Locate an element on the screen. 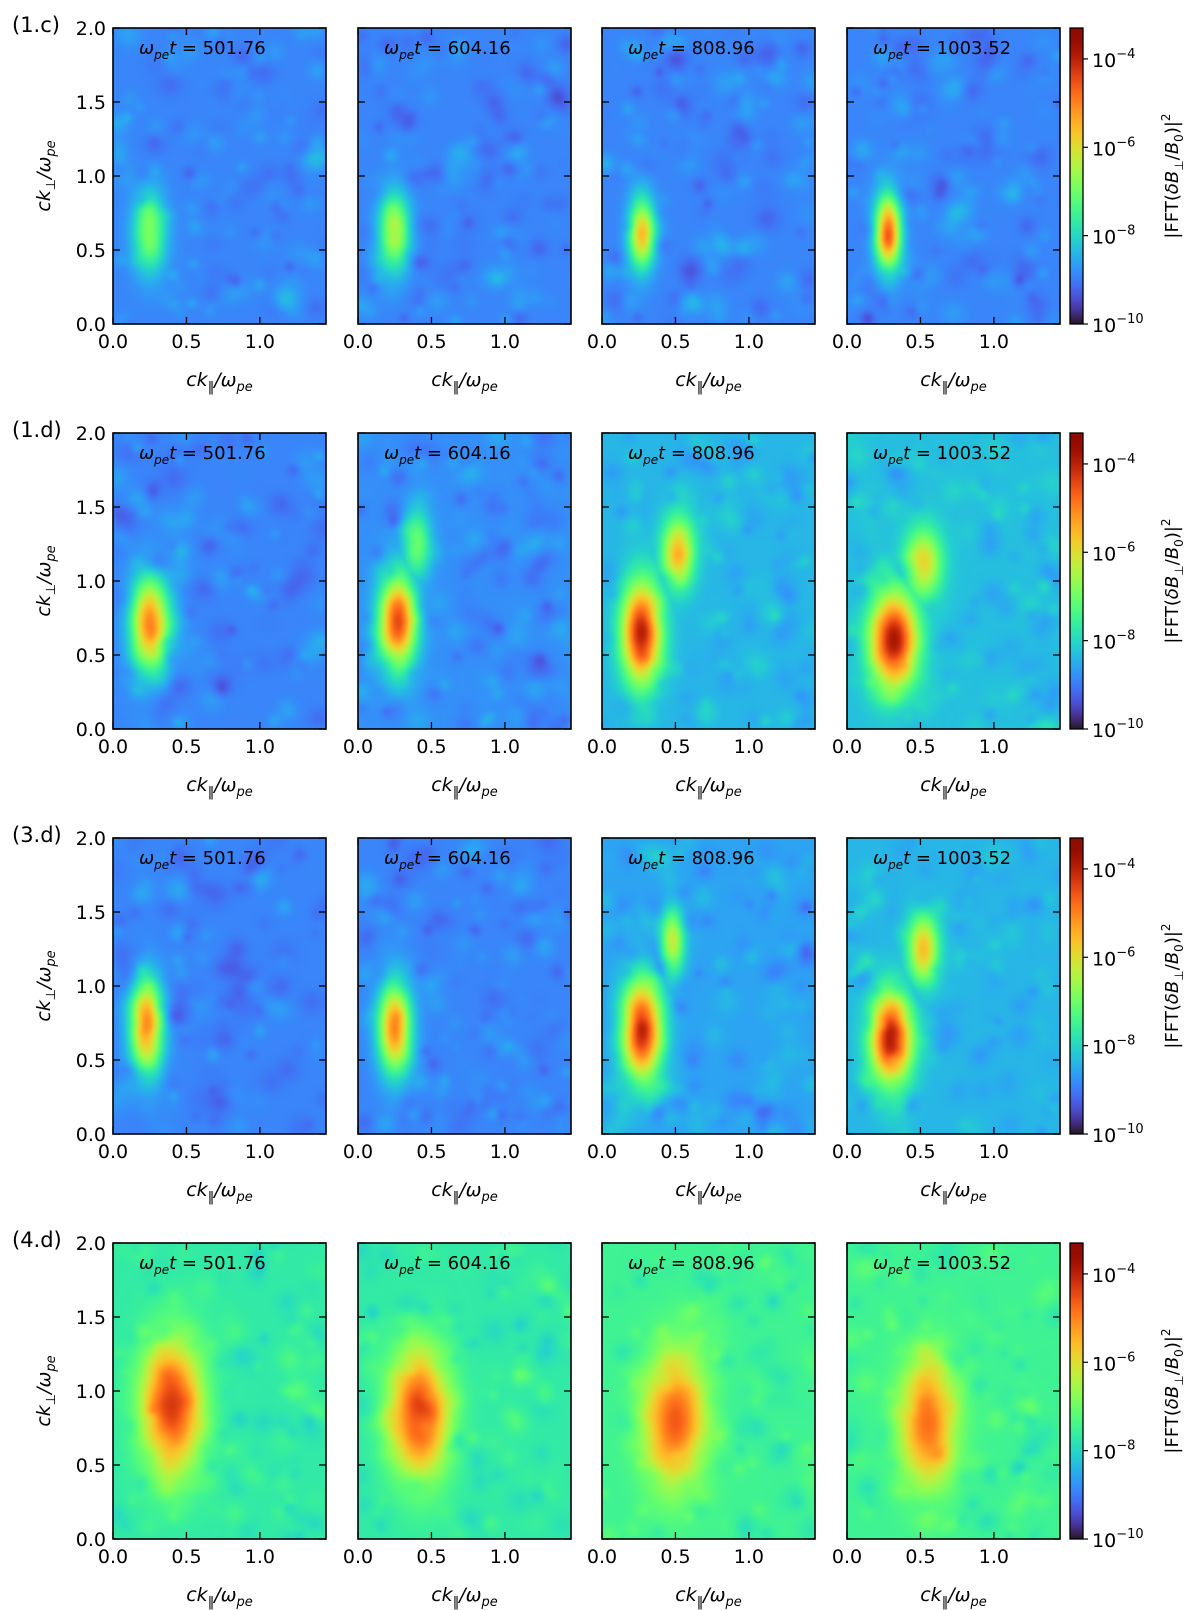 Image resolution: width=1200 pixels, height=1610 pixels. row-label: (1.d) is located at coordinates (37, 430).